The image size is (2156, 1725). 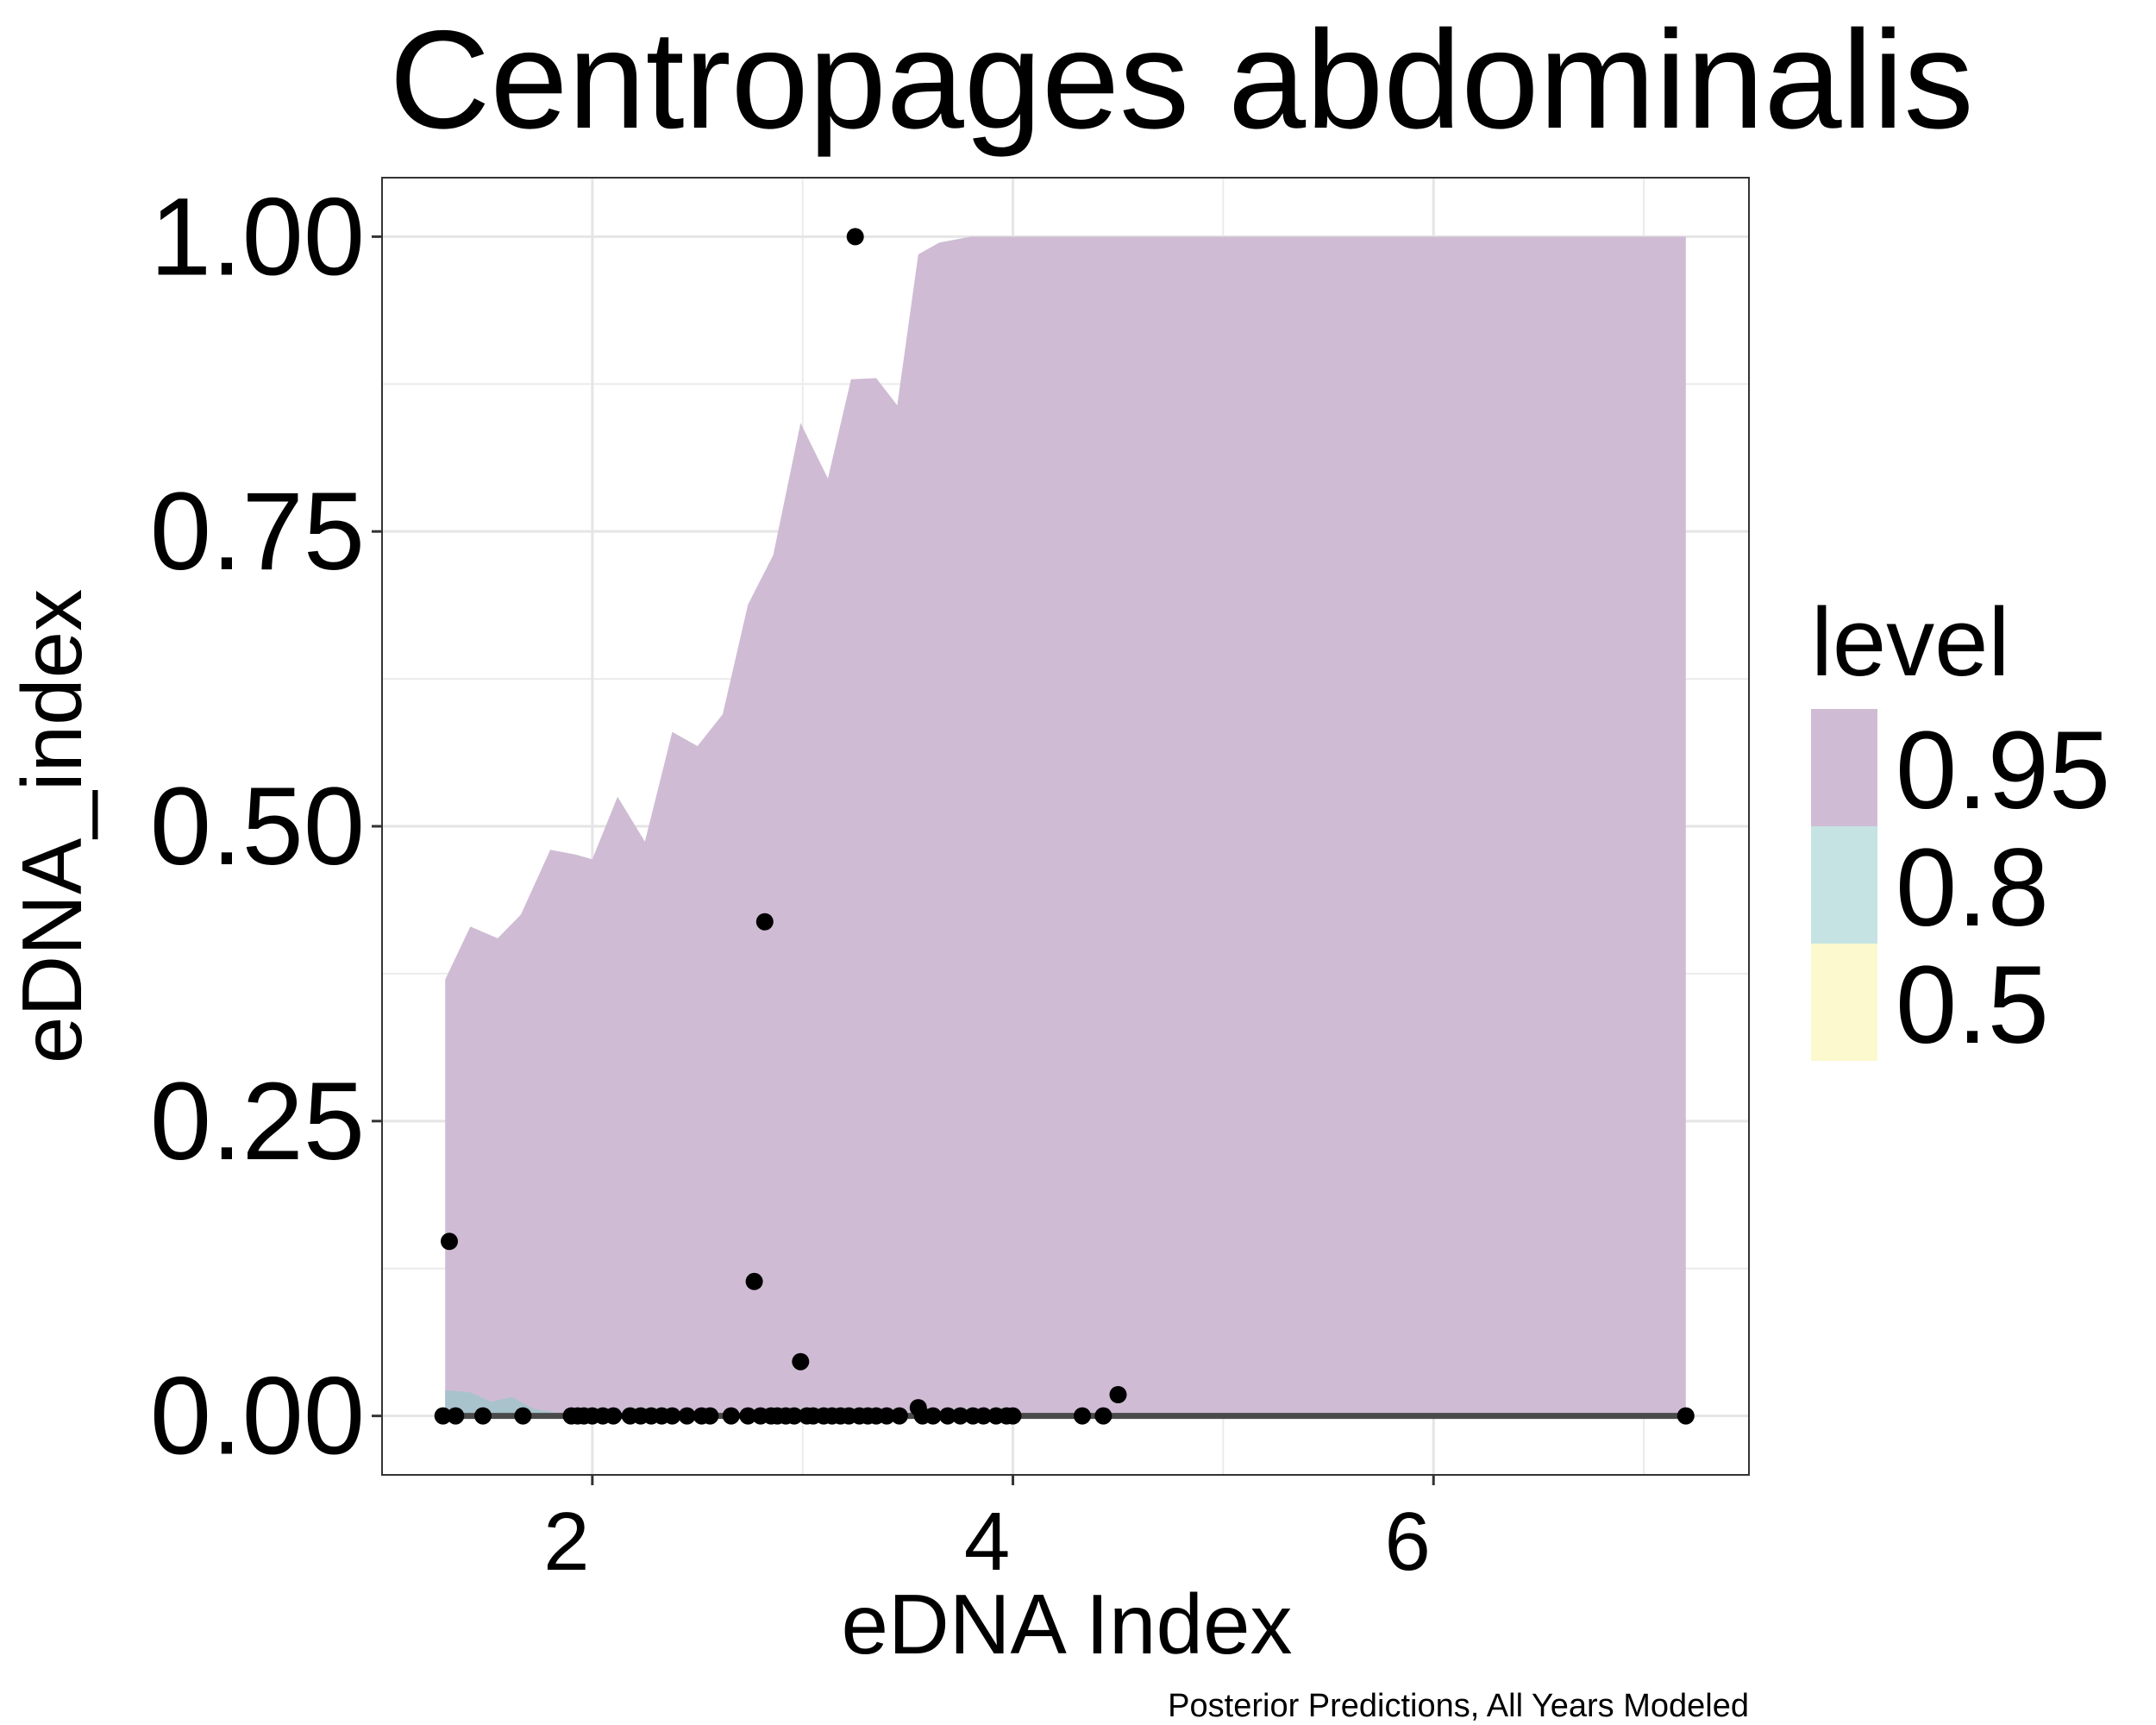 I want to click on legend-label: 0.5, so click(x=1972, y=1006).